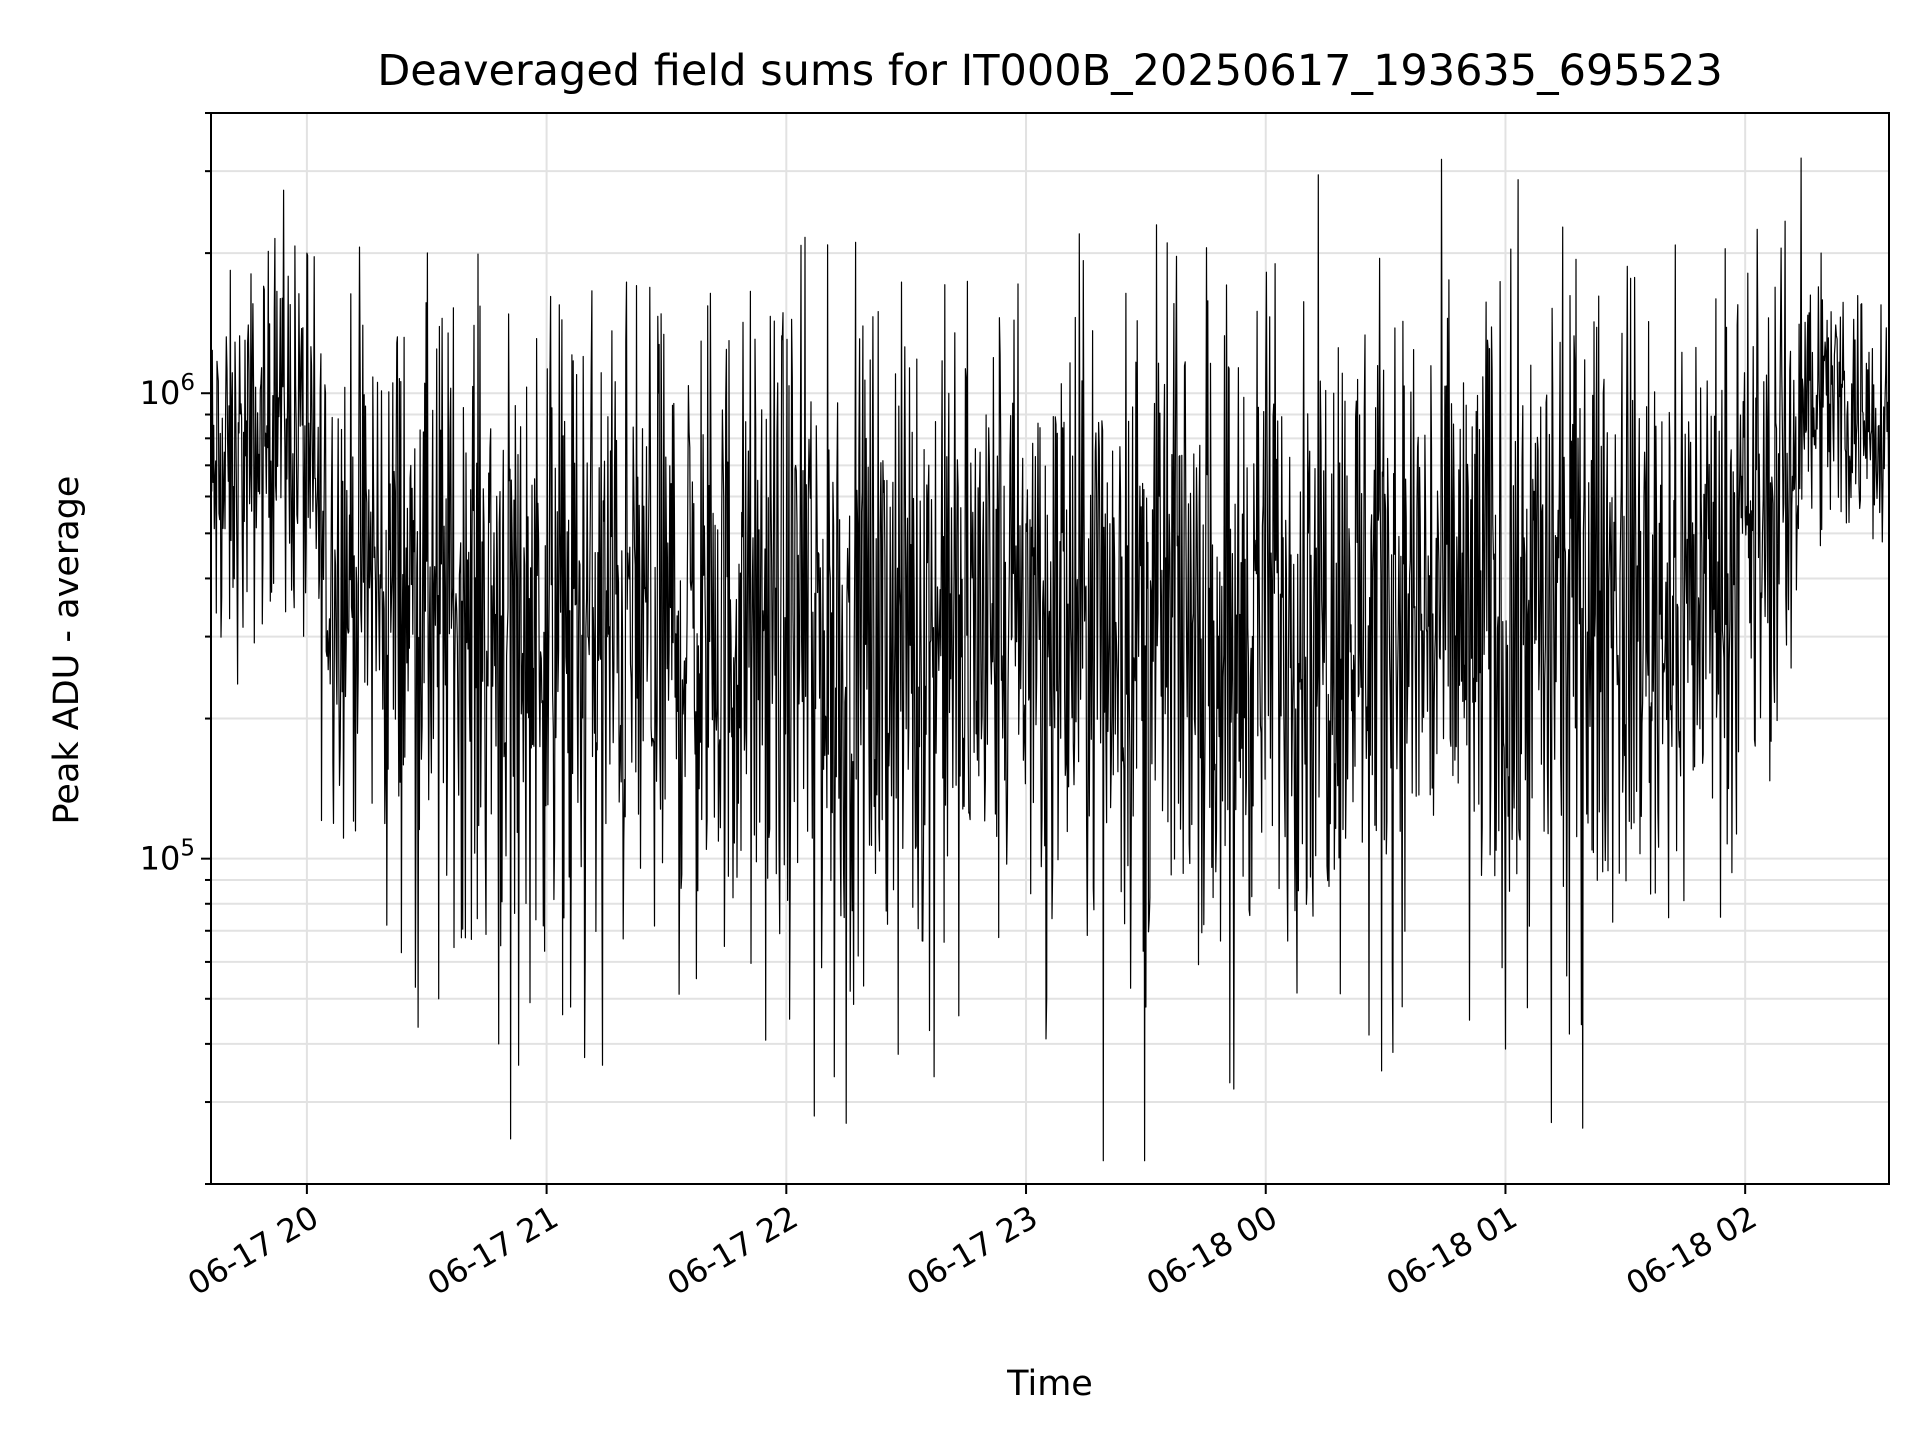 Image resolution: width=1920 pixels, height=1440 pixels. I want to click on y-axis-label: Peak ADU - average, so click(67, 650).